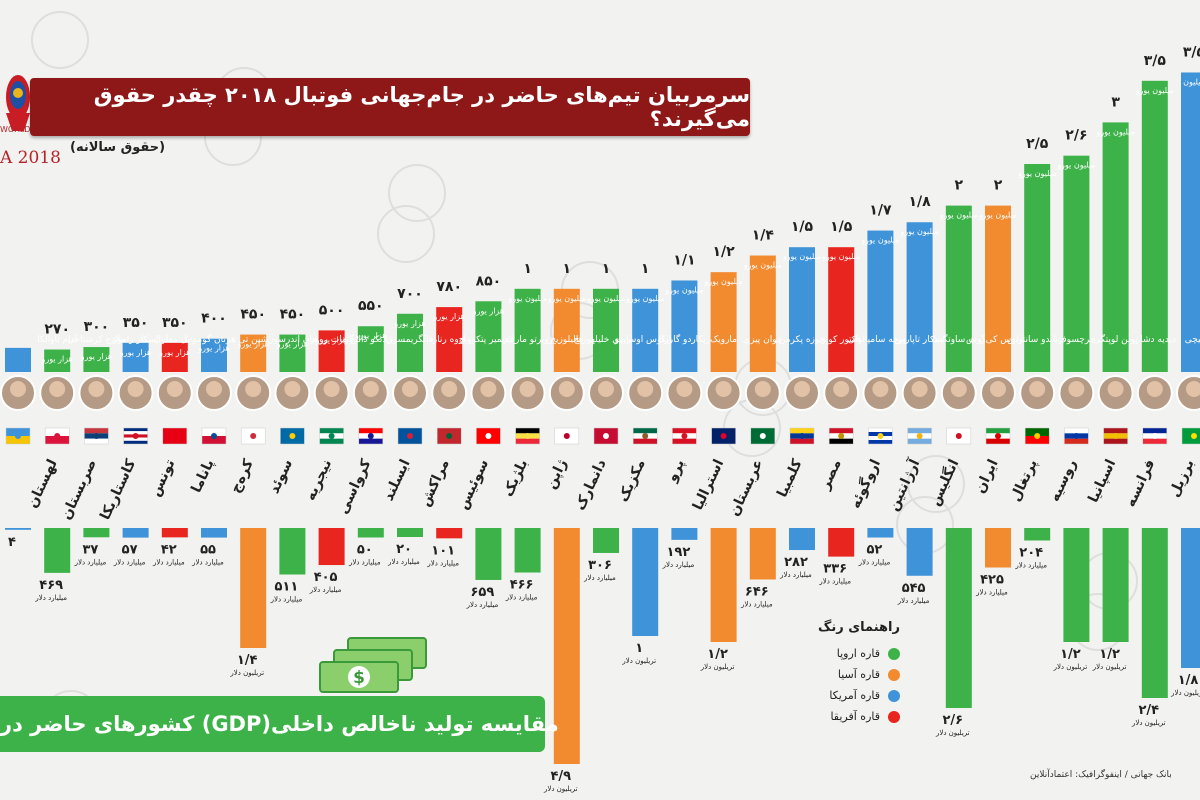 The image size is (1200, 800). What do you see at coordinates (293, 315) in the screenshot?
I see `salary-value: ۴۵۰` at bounding box center [293, 315].